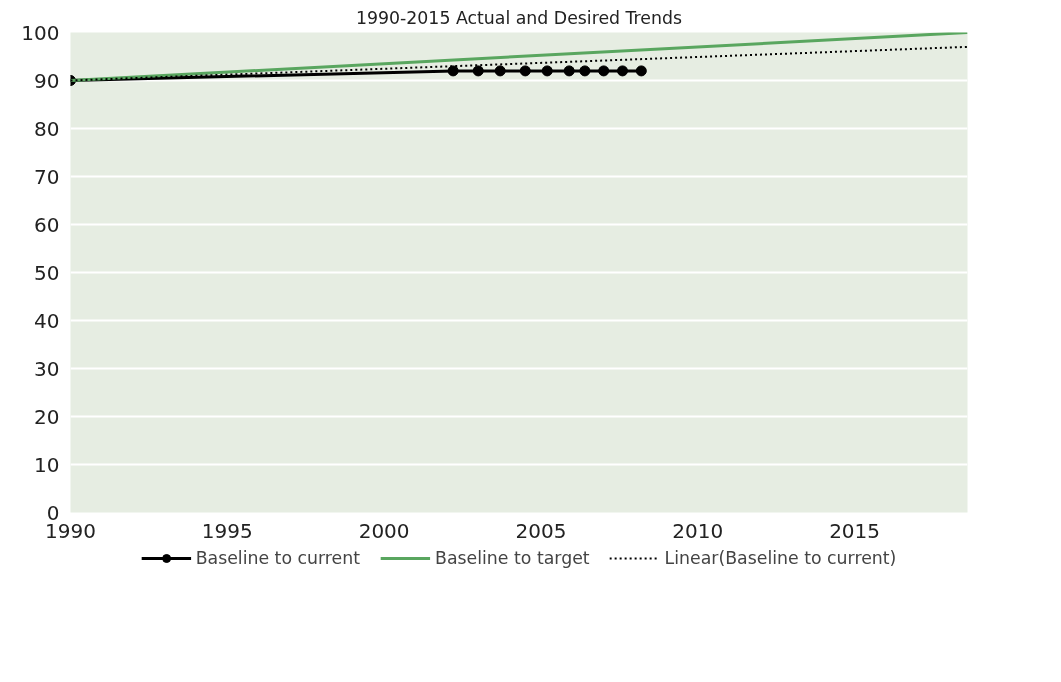 The width and height of the screenshot is (1061, 682). Describe the element at coordinates (40, 32) in the screenshot. I see `y-tick-label: 100` at that location.